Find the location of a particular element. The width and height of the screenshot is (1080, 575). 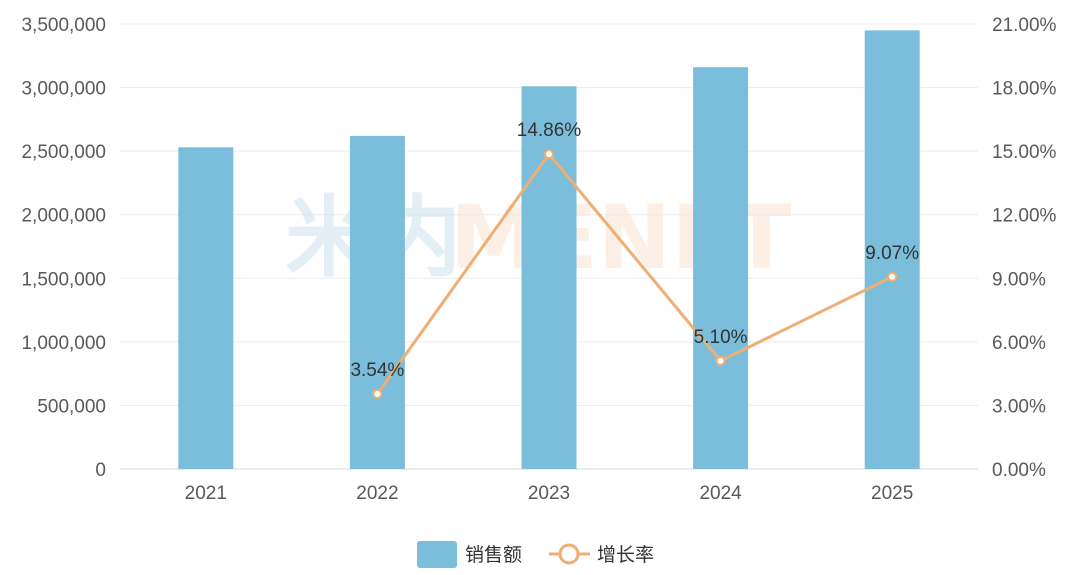

legend: 销售额 增长率 is located at coordinates (535, 554).